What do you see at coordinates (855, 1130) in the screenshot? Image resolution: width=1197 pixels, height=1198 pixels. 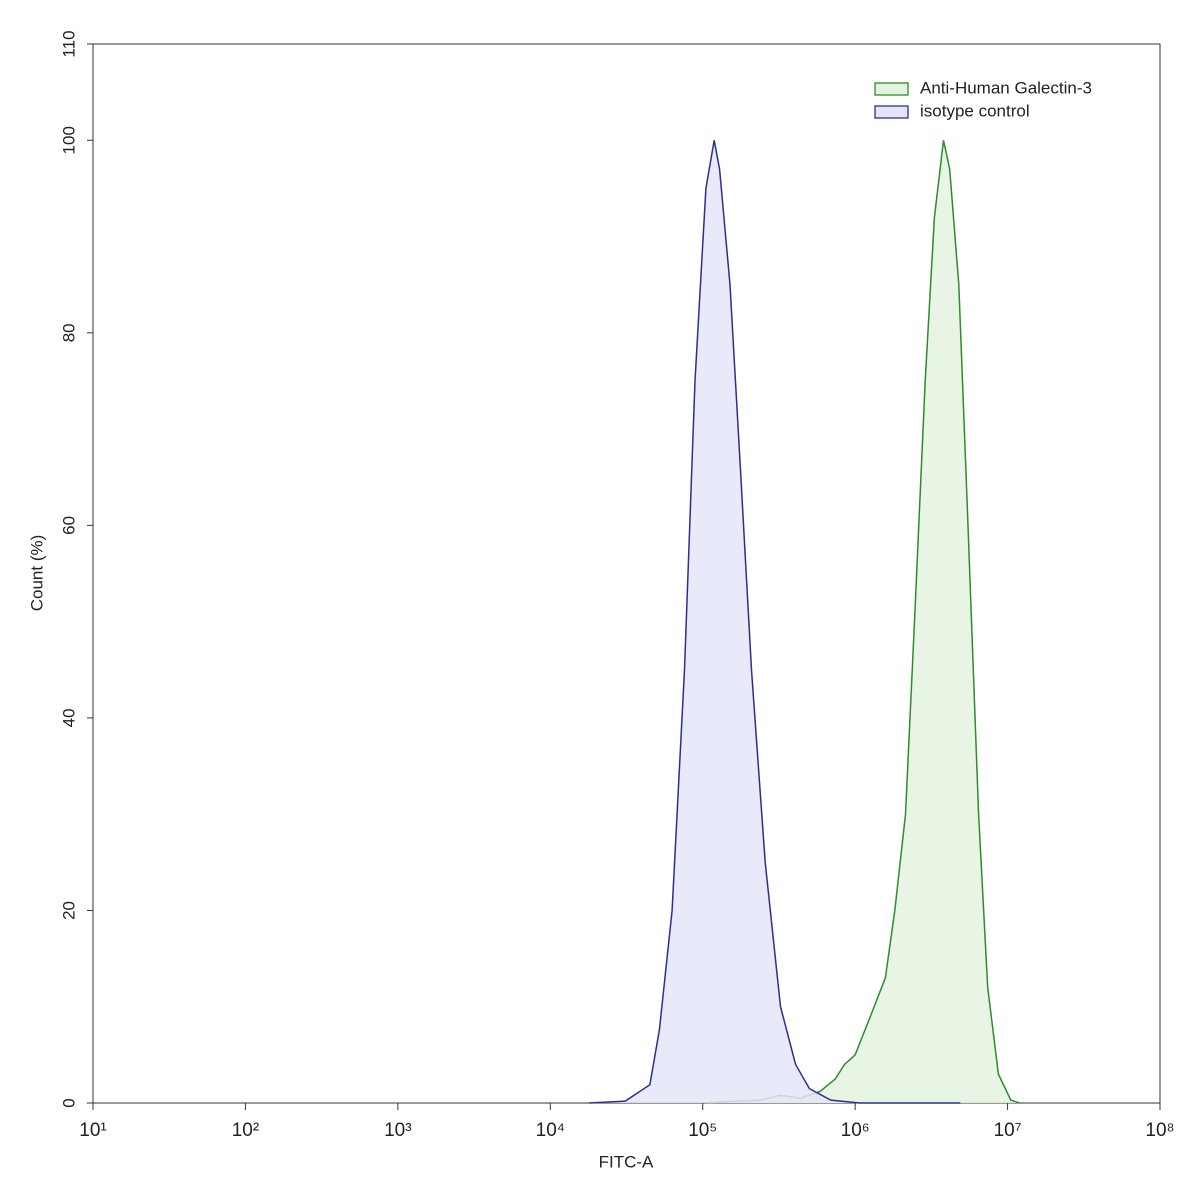 I see `x-tick-label: 10⁶` at bounding box center [855, 1130].